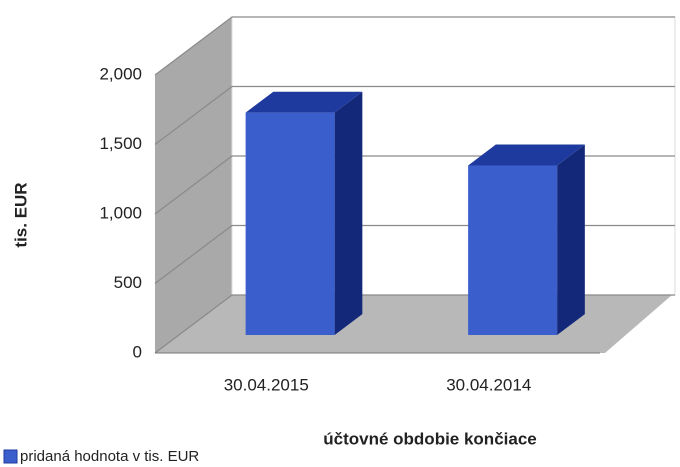 This screenshot has width=680, height=467. What do you see at coordinates (120, 212) in the screenshot?
I see `y-tick-label: 1,000` at bounding box center [120, 212].